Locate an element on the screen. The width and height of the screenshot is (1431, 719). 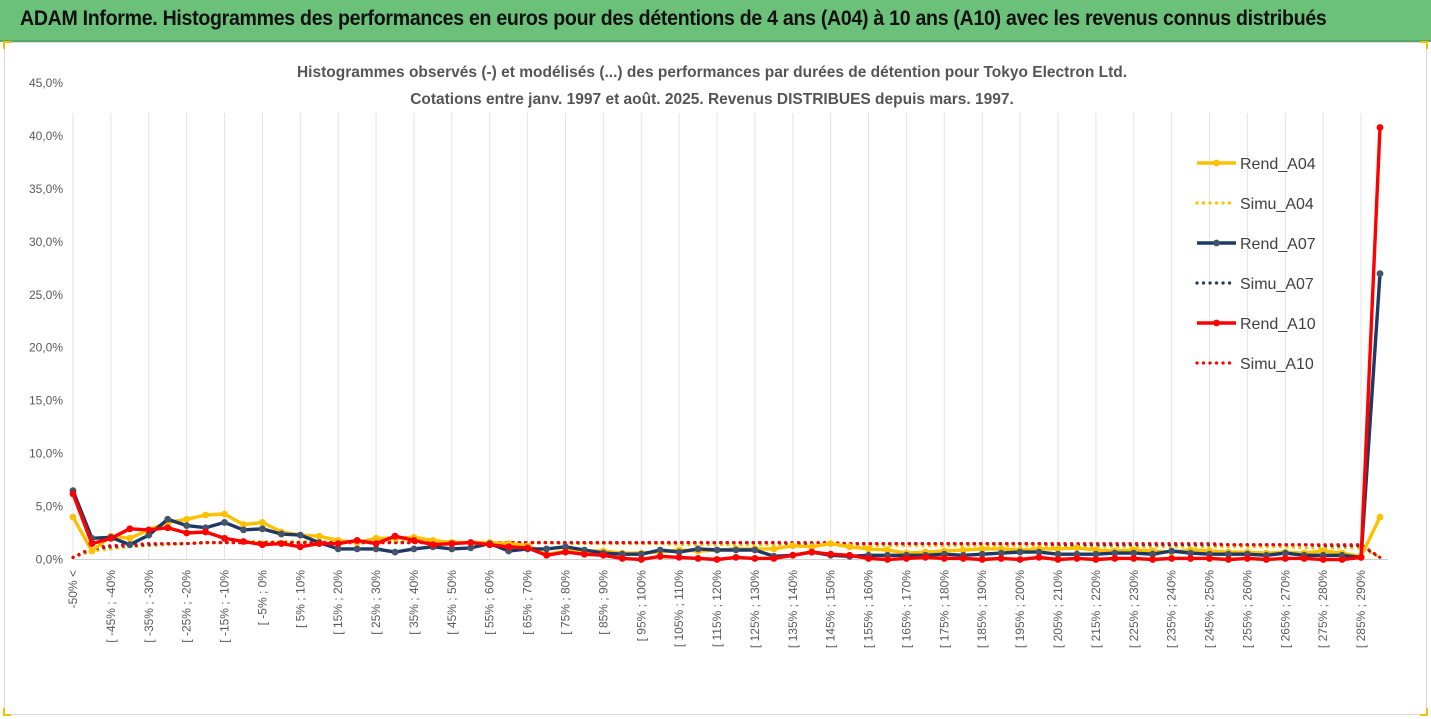
y-tick-label: 30,0% is located at coordinates (46, 242).